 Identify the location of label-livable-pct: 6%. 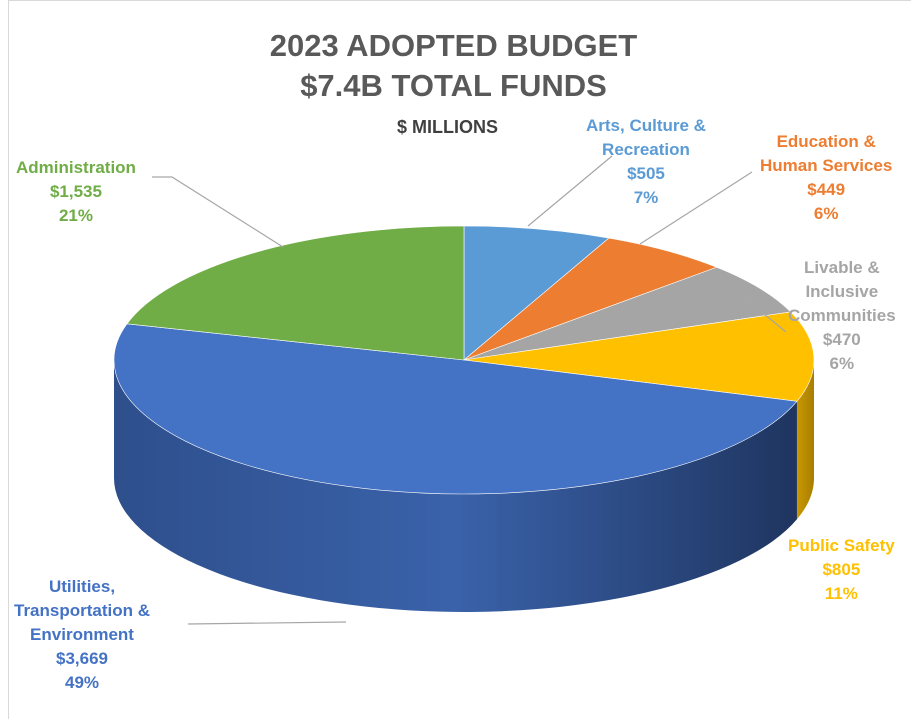
(842, 363).